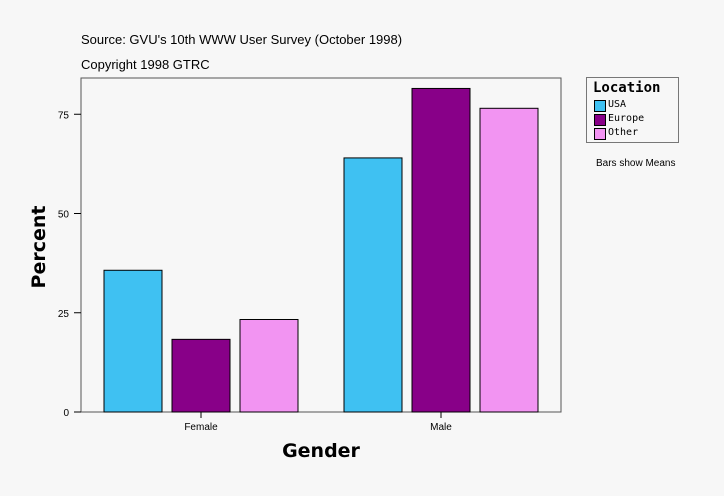 The image size is (724, 496). I want to click on x-tick-label-male: Male, so click(441, 427).